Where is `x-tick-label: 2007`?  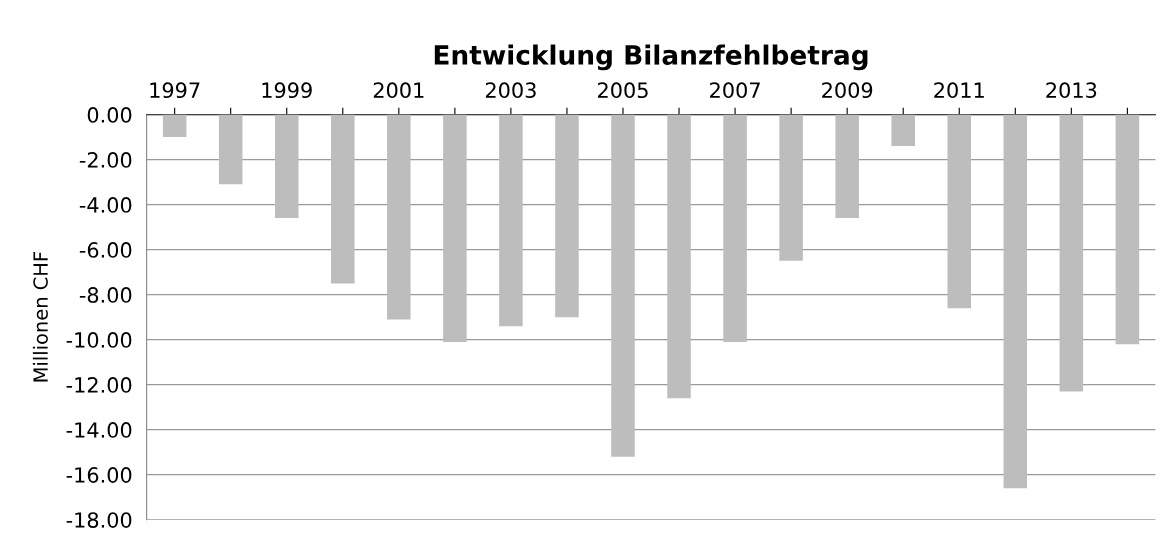
x-tick-label: 2007 is located at coordinates (735, 90).